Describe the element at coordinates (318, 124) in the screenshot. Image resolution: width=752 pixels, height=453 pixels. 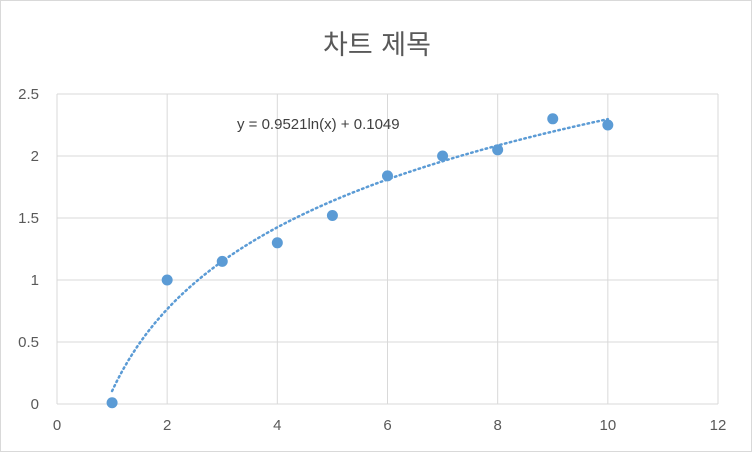
I see `trendline-equation: y = 0.9521ln(x) + 0.1049` at that location.